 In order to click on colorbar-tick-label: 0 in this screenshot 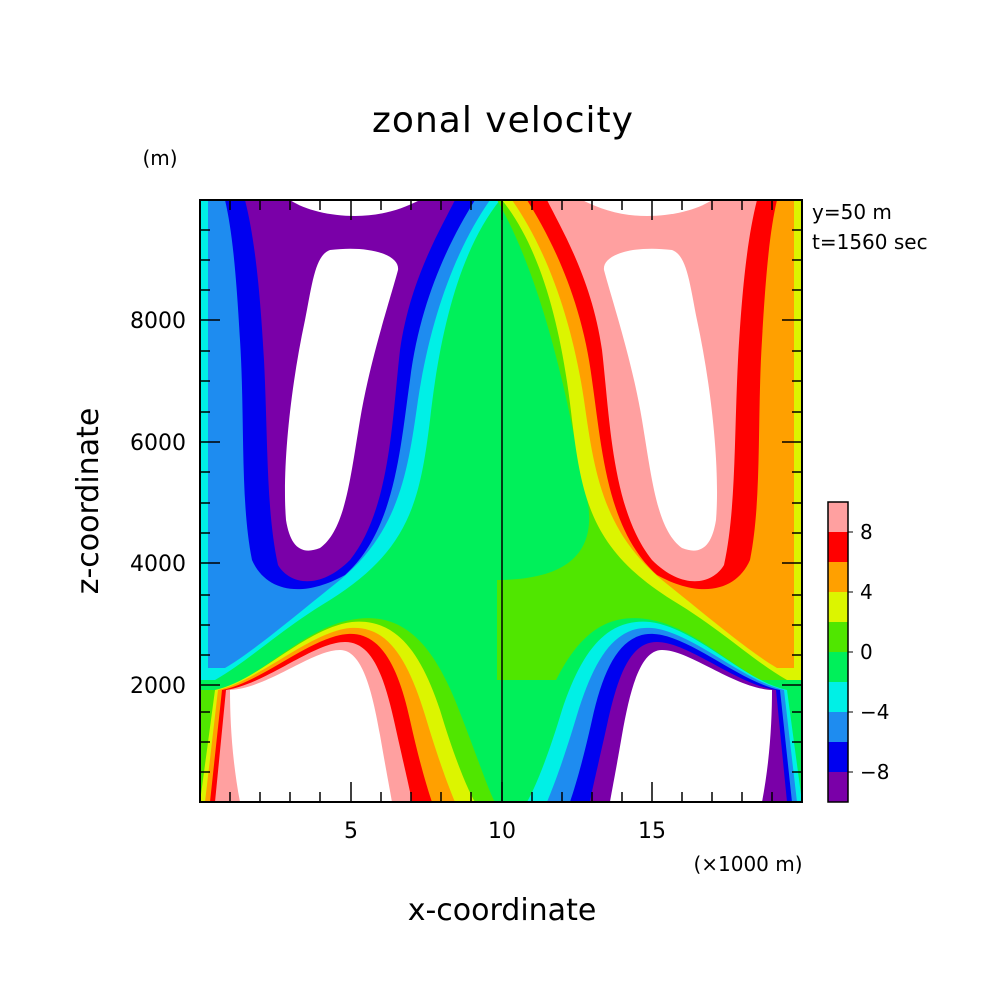, I will do `click(866, 652)`.